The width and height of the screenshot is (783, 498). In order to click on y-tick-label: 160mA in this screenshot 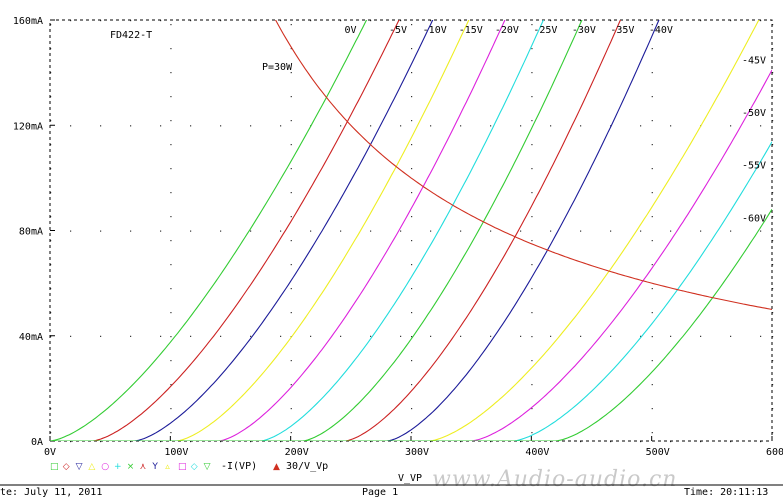, I will do `click(28, 21)`.